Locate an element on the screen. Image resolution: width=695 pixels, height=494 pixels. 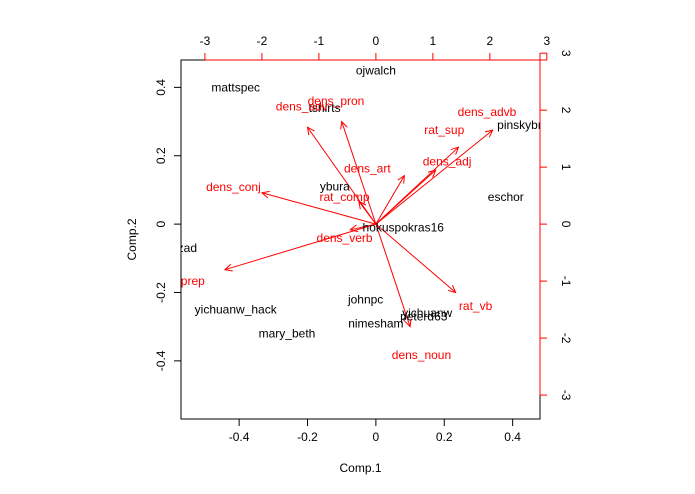
loading-label: dens_prep is located at coordinates (176, 281).